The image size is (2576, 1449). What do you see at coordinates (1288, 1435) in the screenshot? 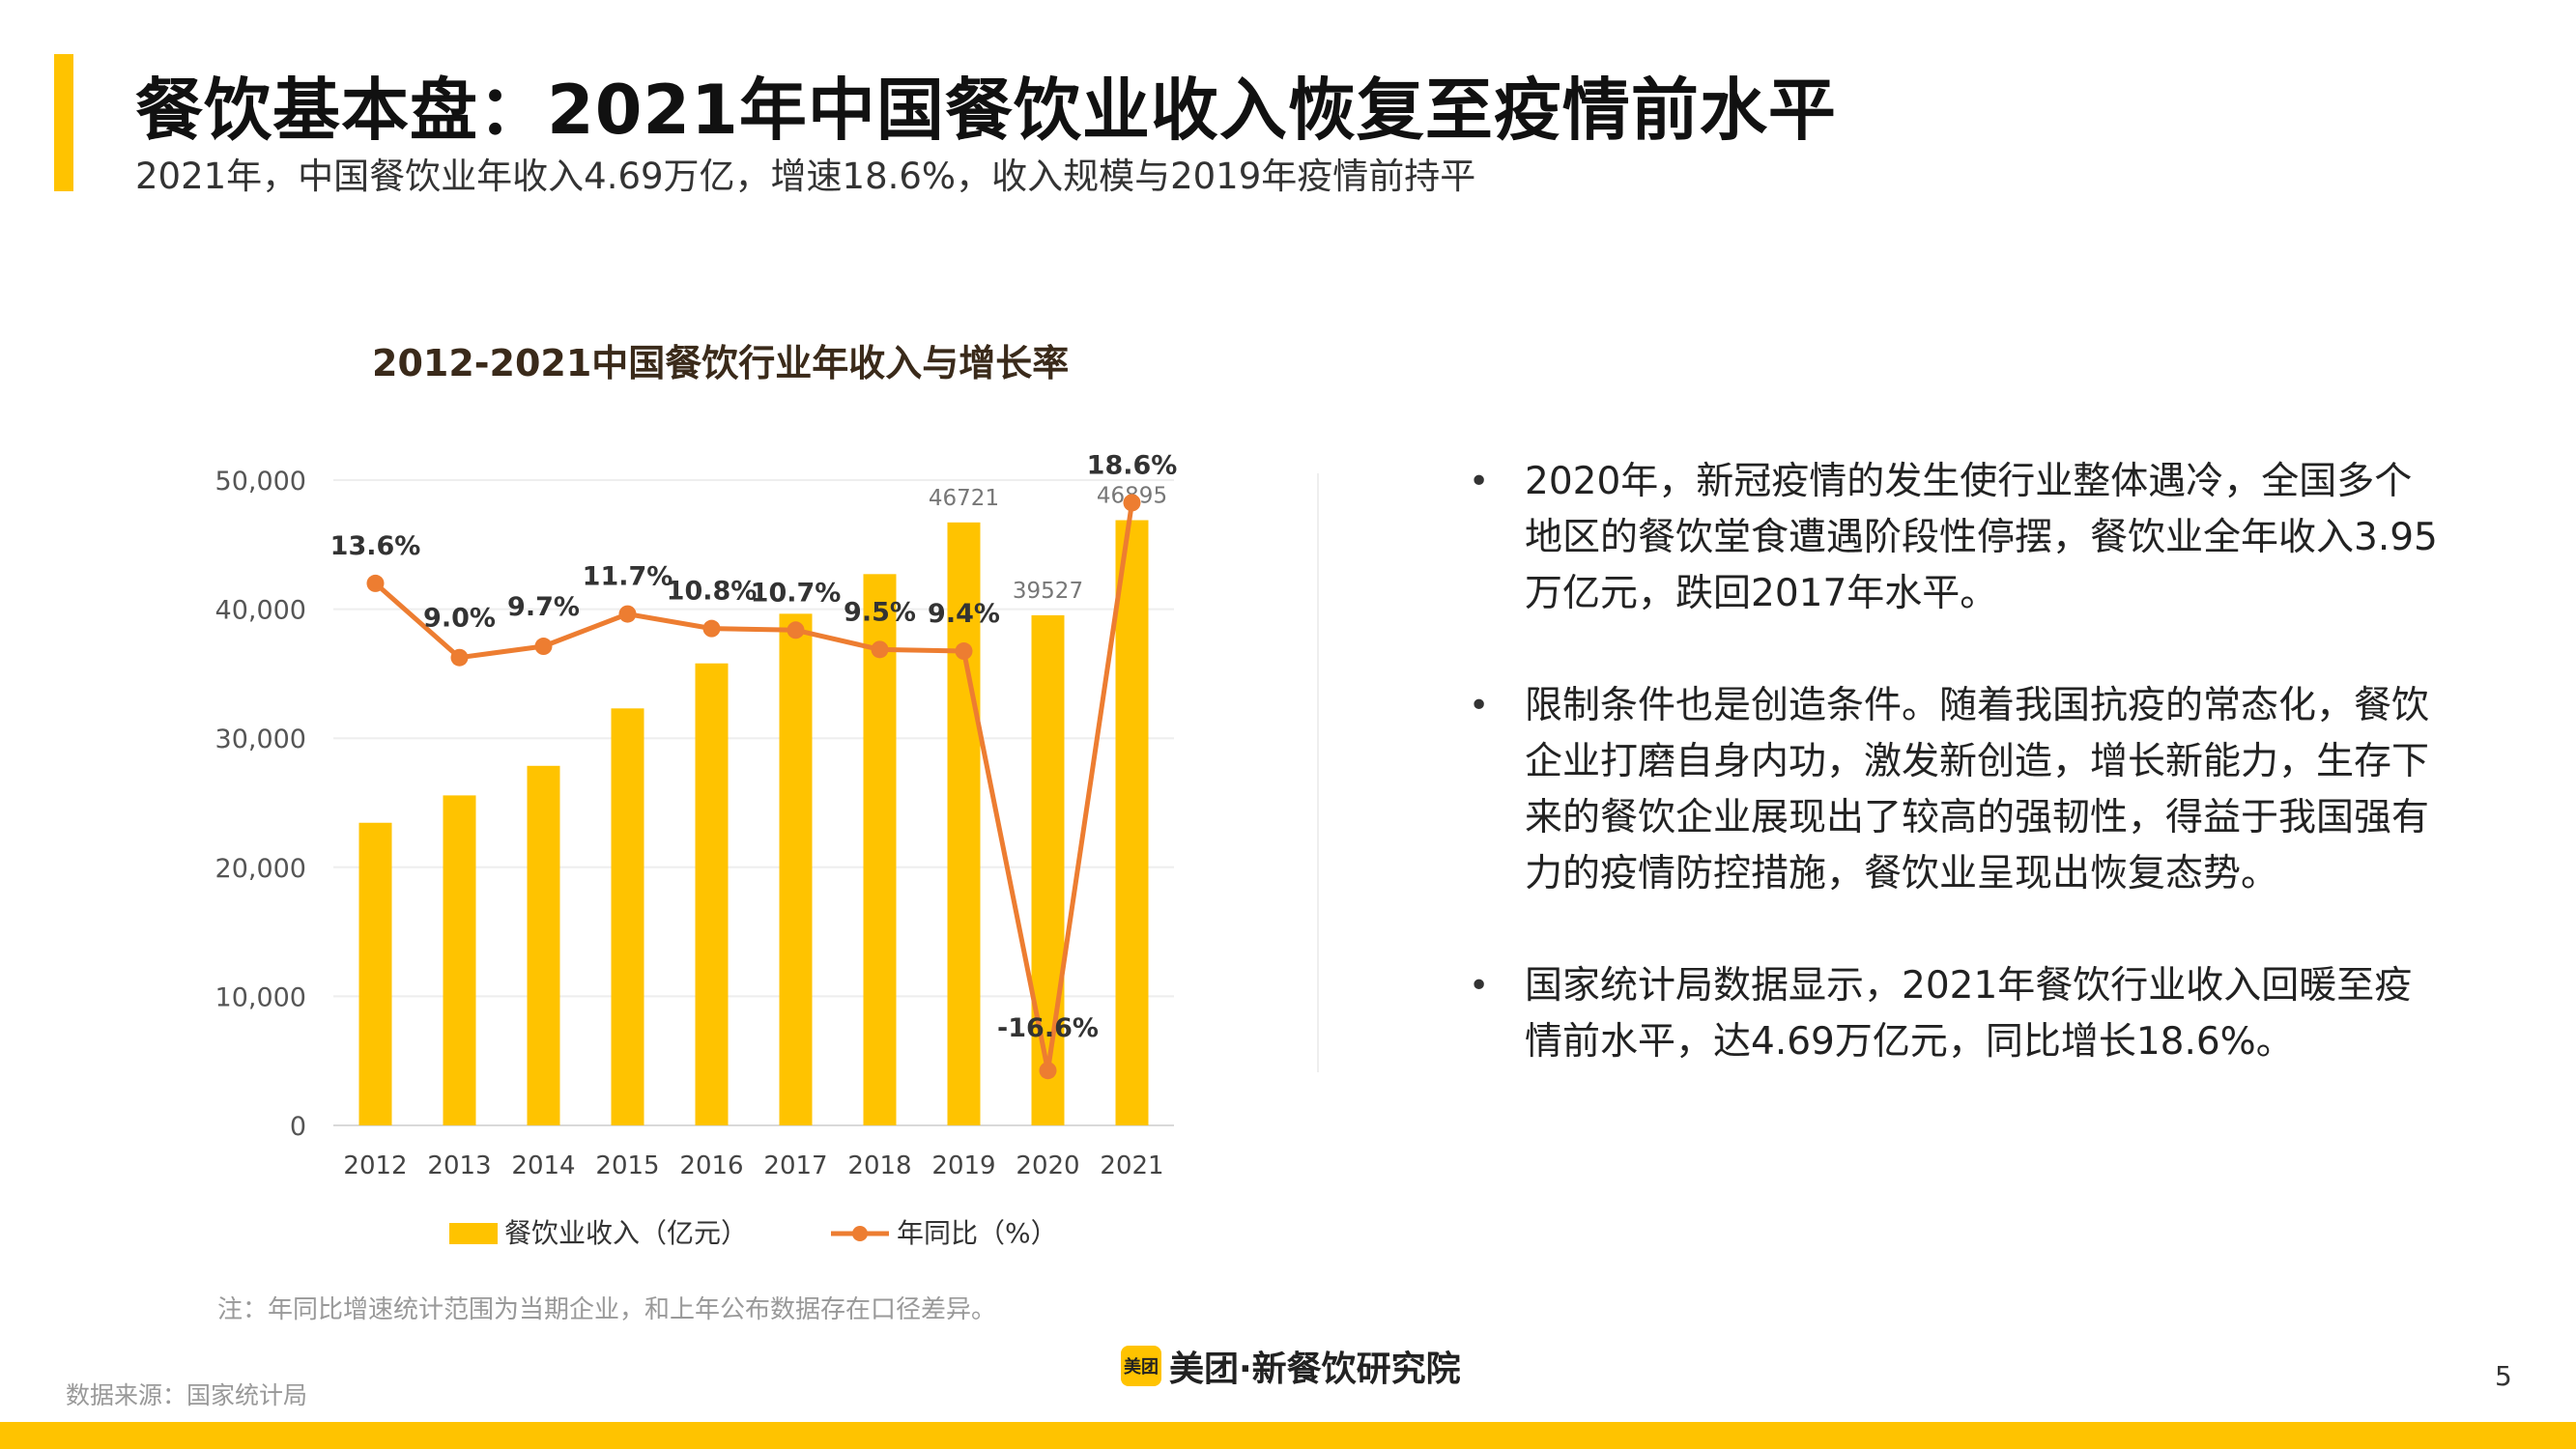
I see `bottom-accent-bar` at bounding box center [1288, 1435].